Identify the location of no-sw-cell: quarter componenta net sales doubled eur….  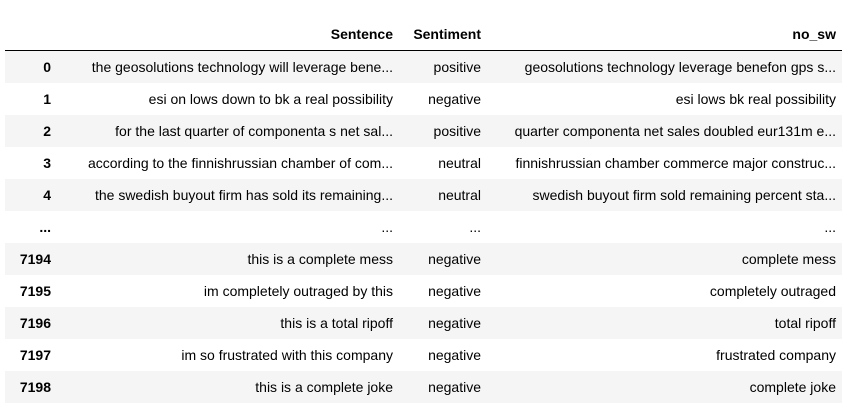
(675, 131).